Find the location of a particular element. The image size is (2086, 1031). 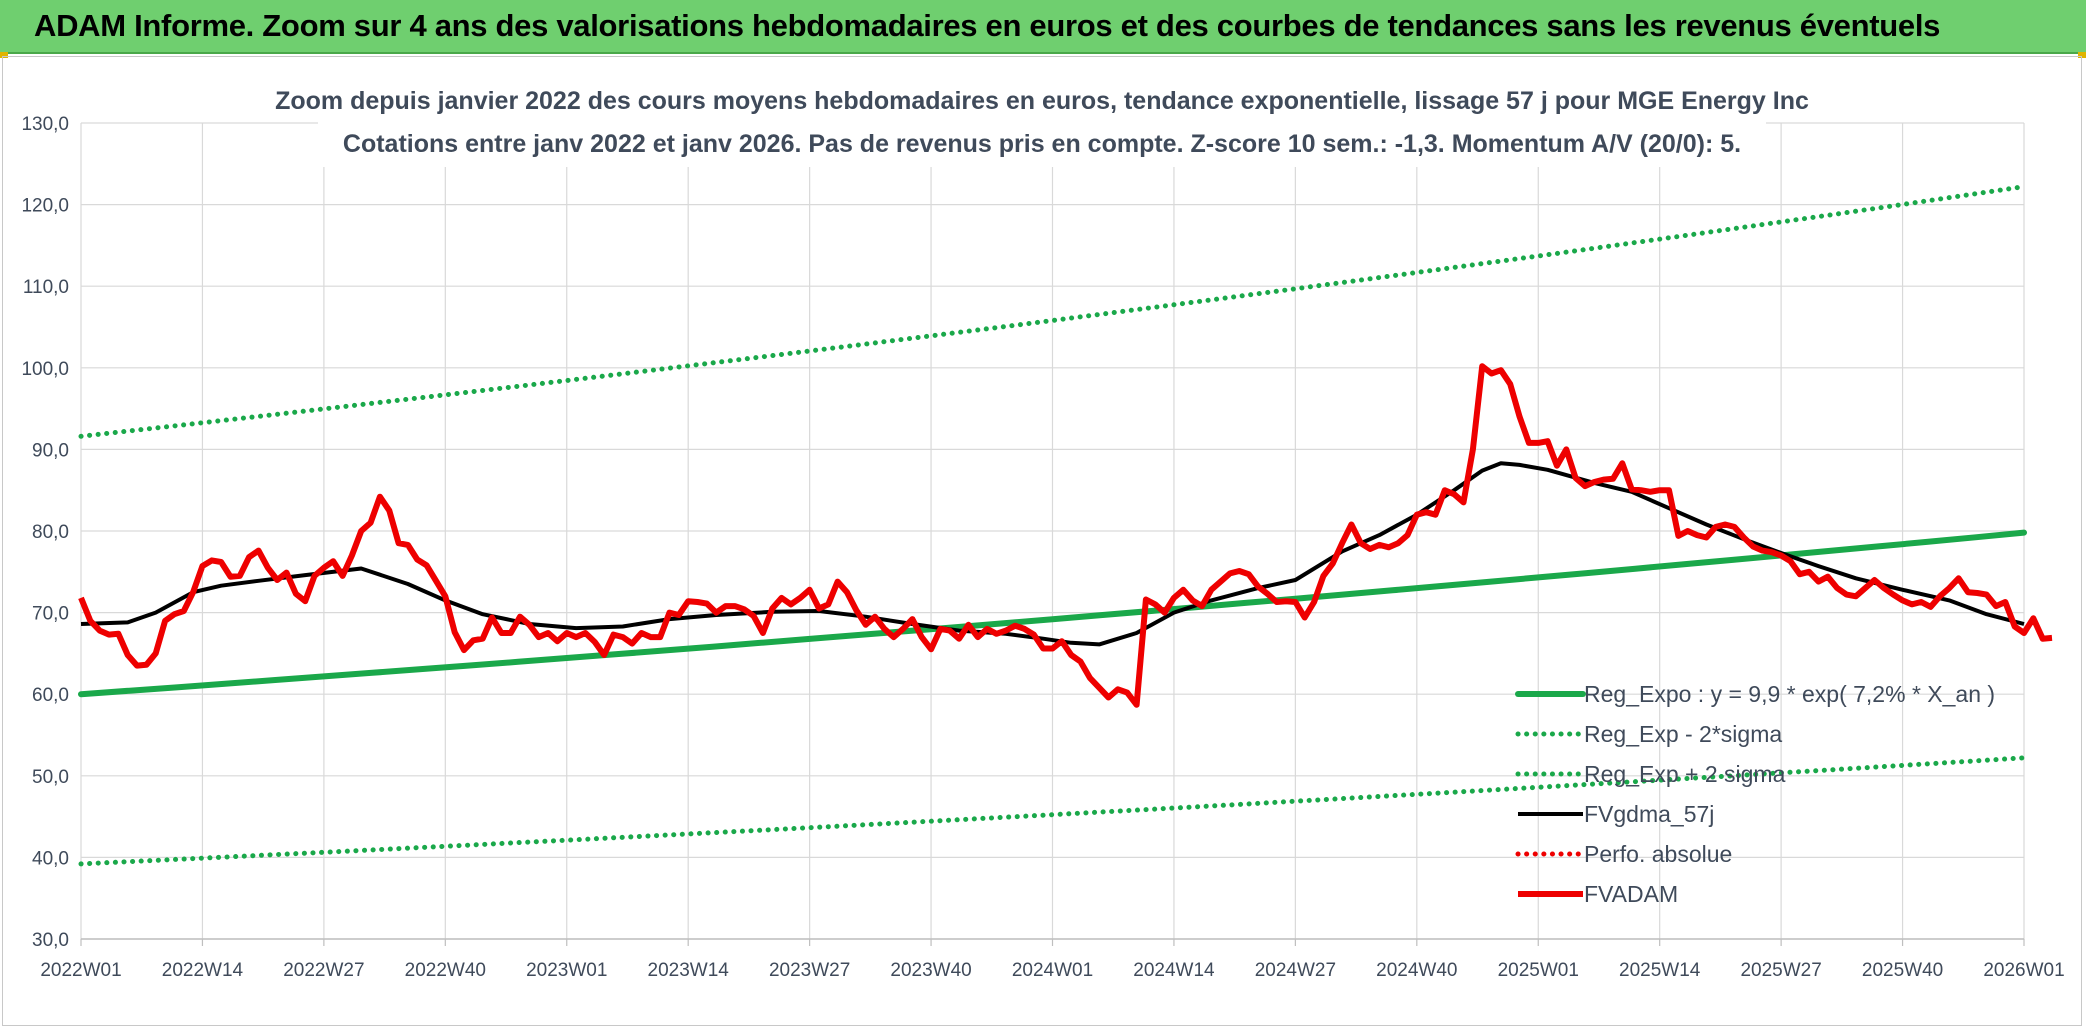

legend-label: FVADAM is located at coordinates (1631, 894).